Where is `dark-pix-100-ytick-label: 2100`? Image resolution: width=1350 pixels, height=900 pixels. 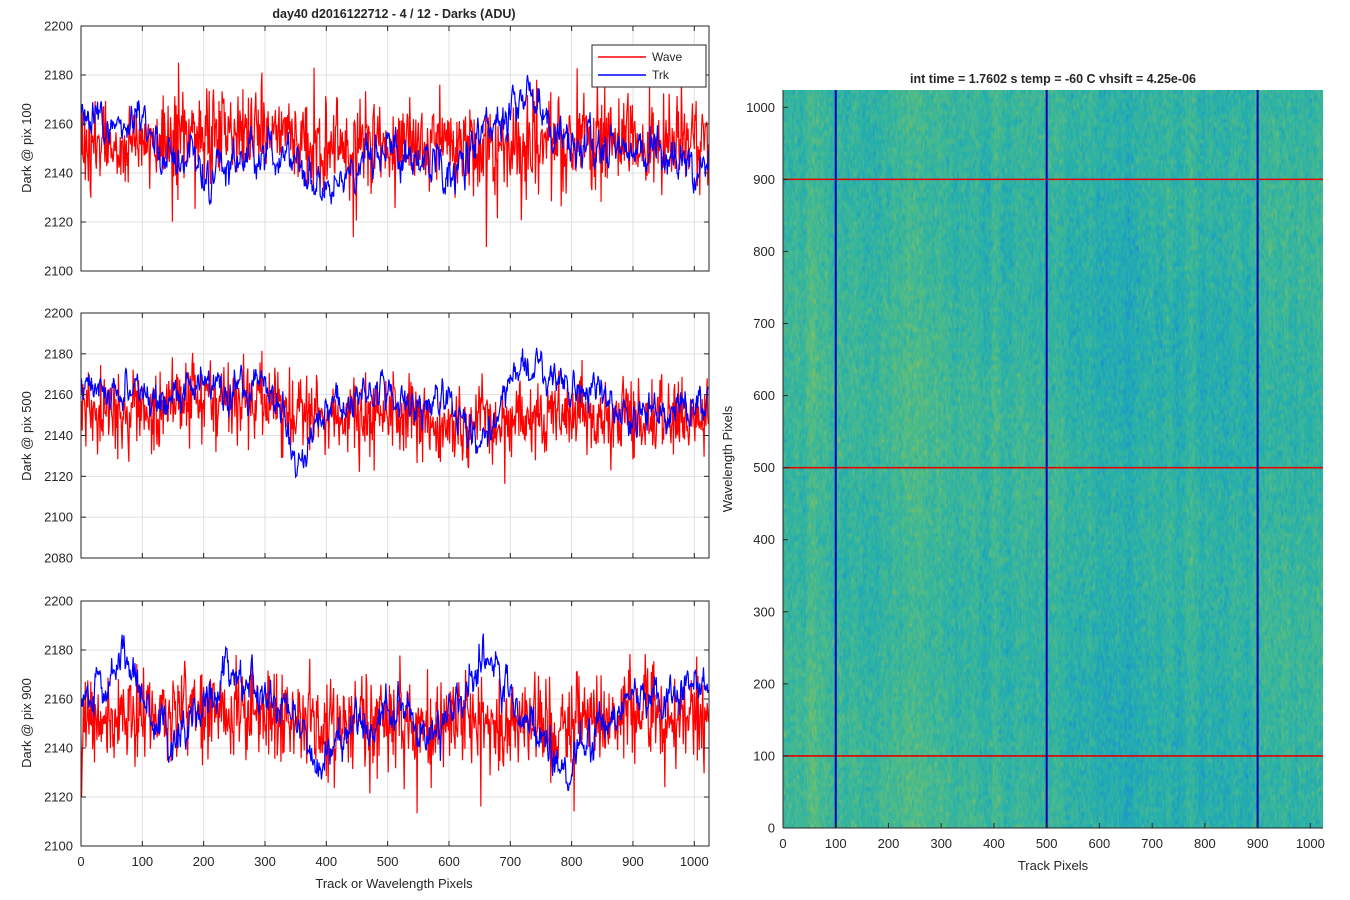 dark-pix-100-ytick-label: 2100 is located at coordinates (58, 271).